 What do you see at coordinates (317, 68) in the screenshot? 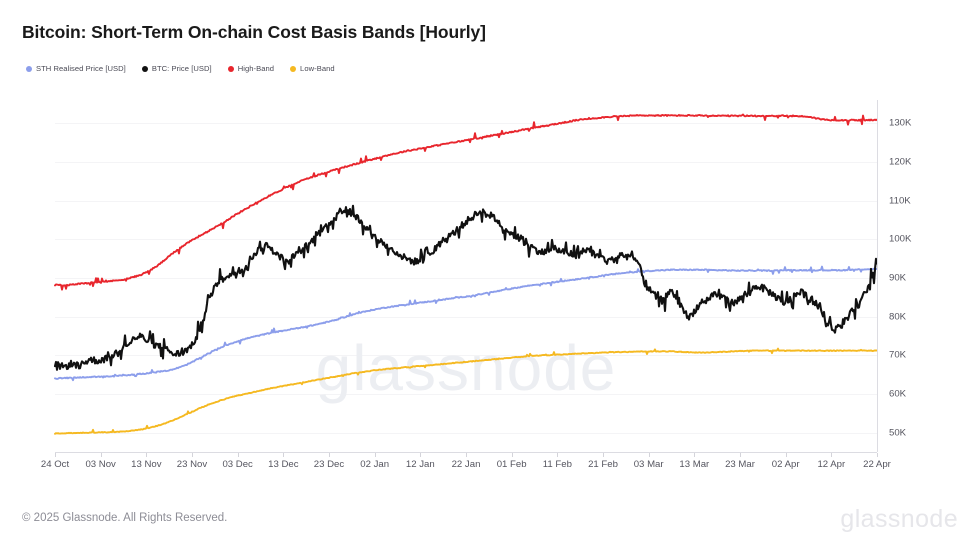
I see `legend-item-label: Low-Band` at bounding box center [317, 68].